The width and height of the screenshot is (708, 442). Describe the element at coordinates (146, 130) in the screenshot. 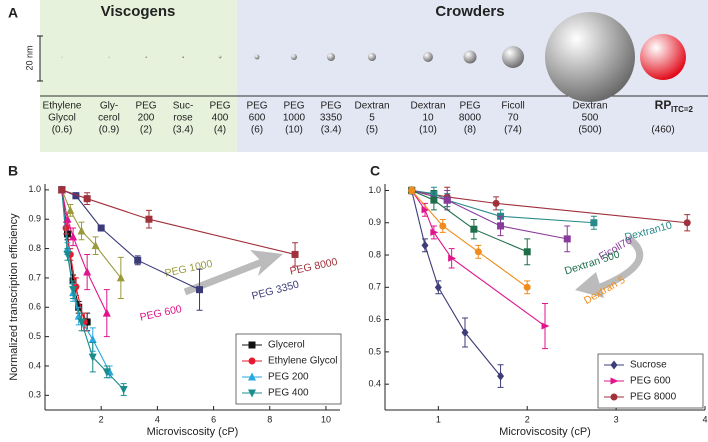

I see `molecule-size: (2)` at that location.